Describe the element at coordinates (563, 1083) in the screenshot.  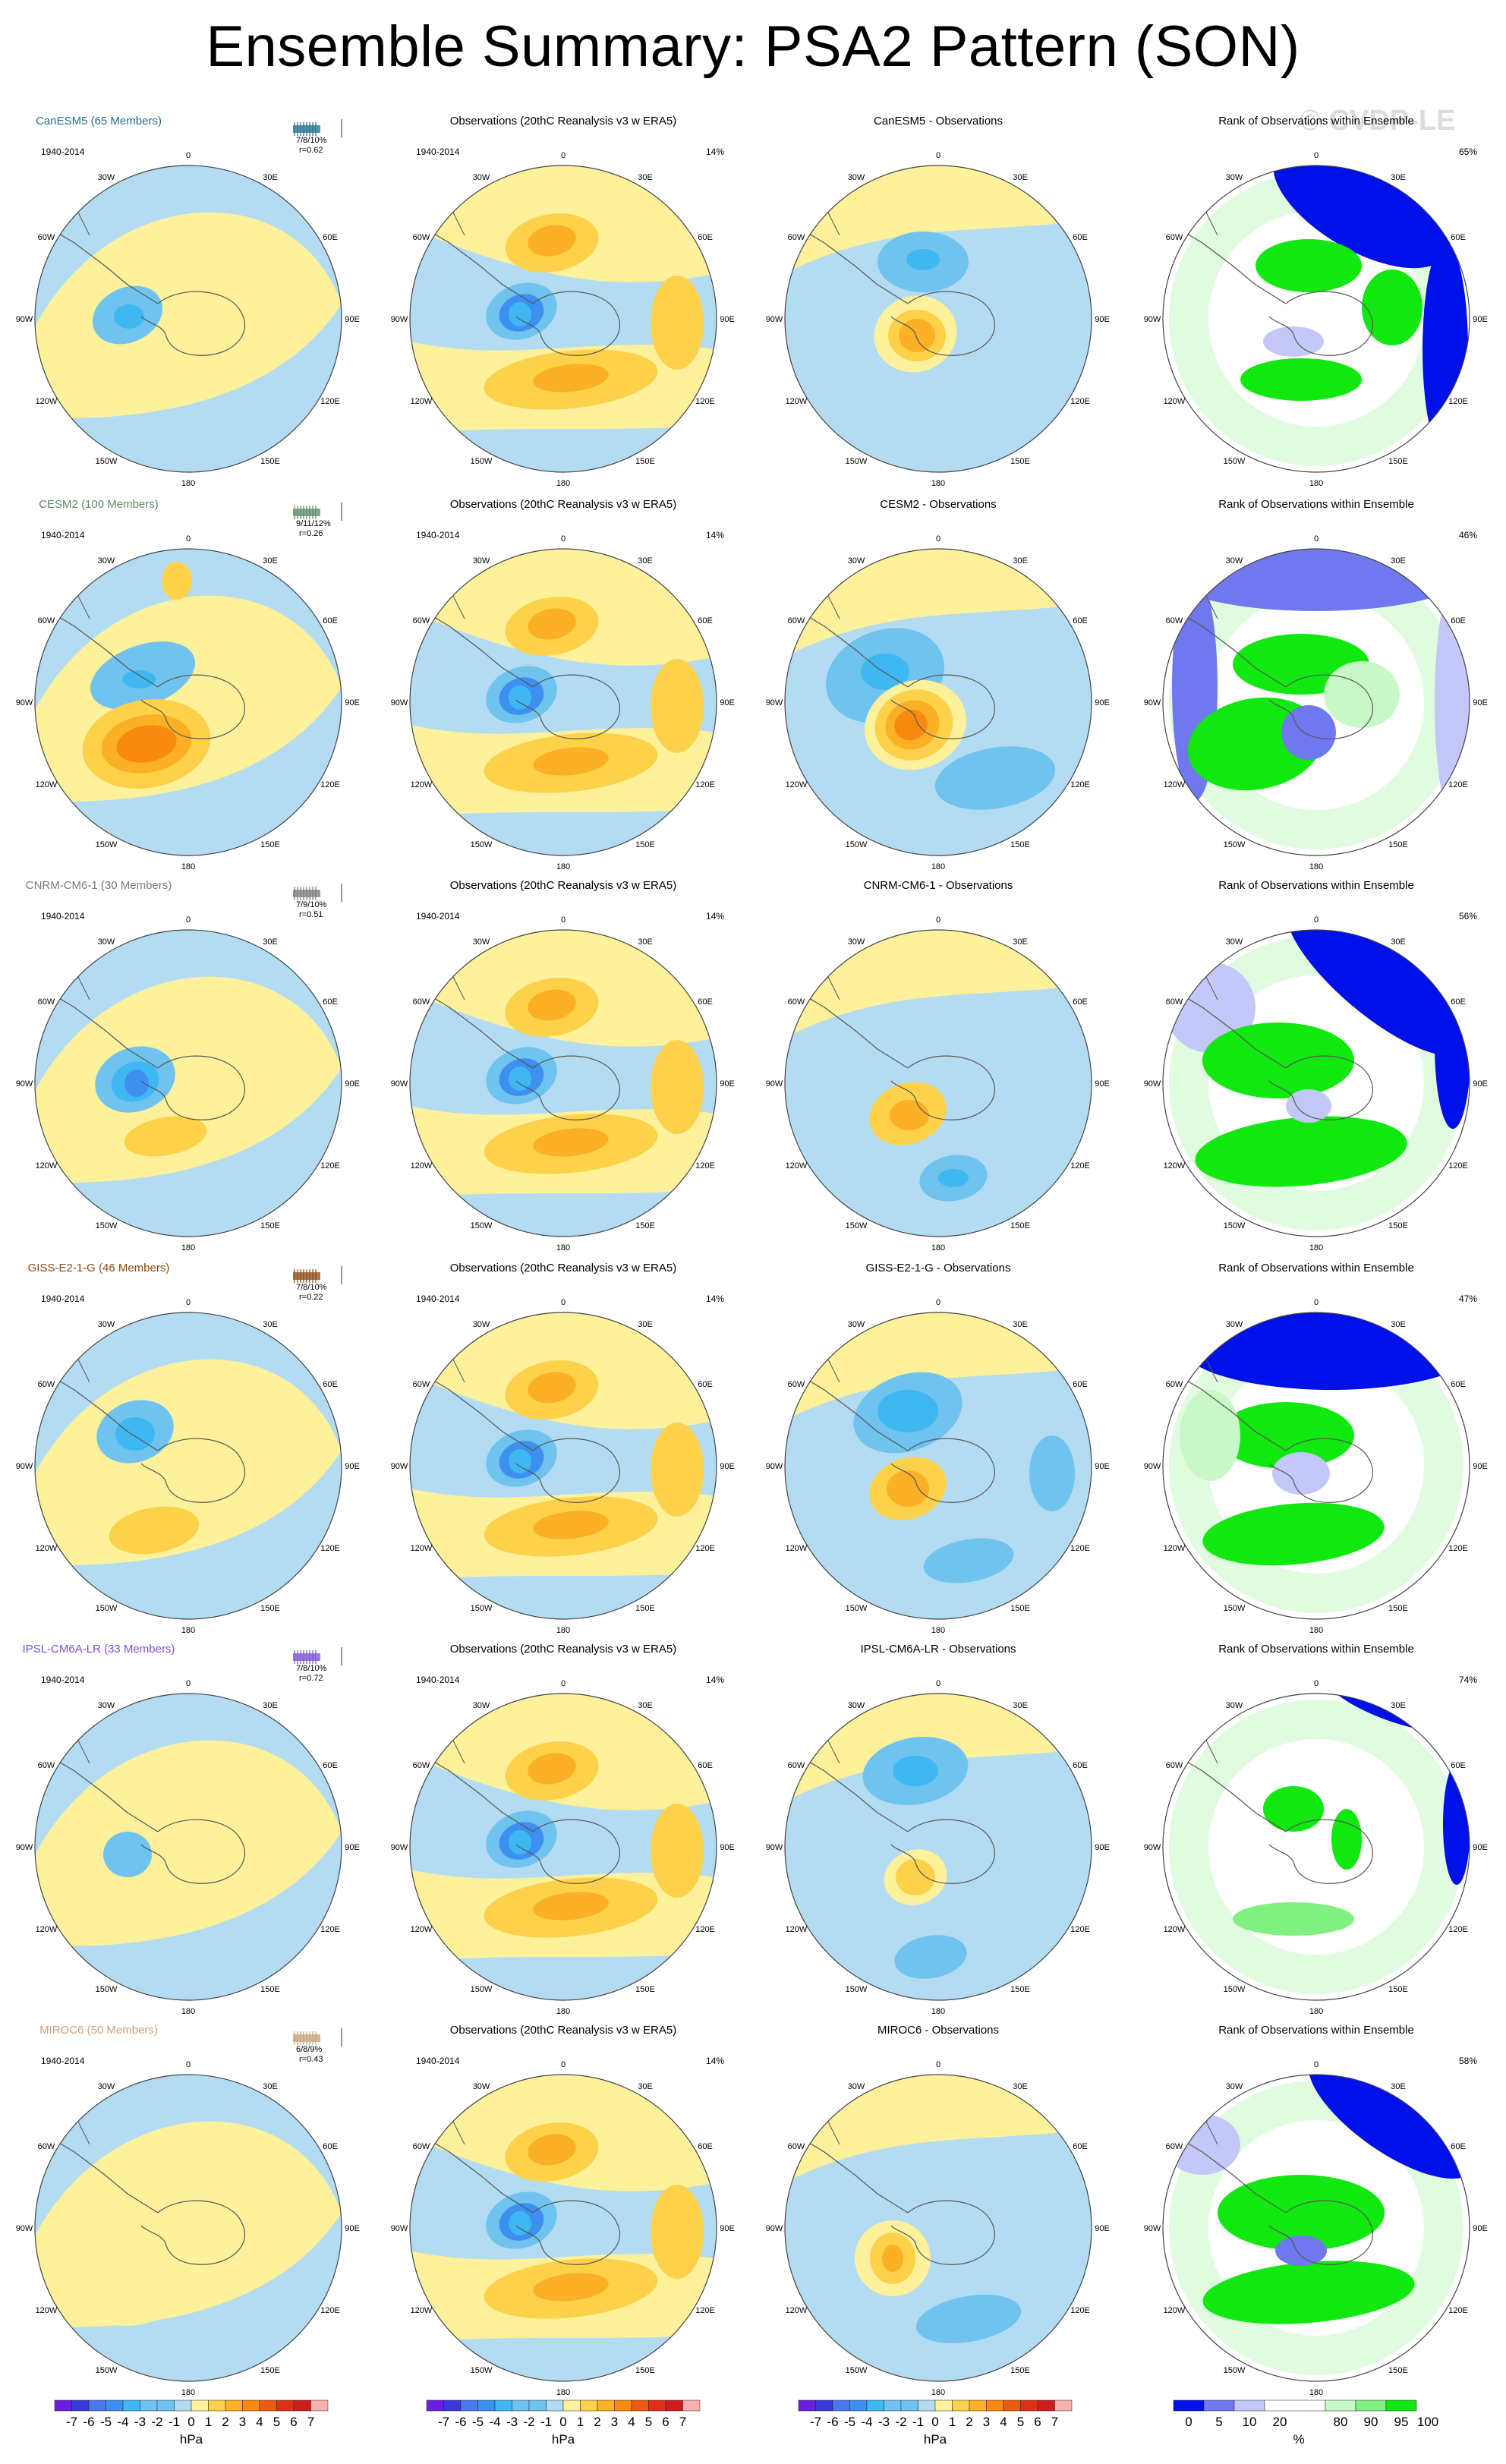
I see `map-border` at that location.